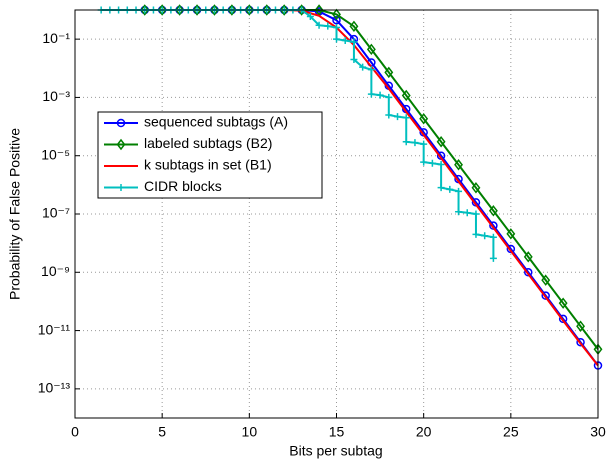 This screenshot has width=610, height=466. I want to click on x-axis-label: Bits per subtag, so click(335, 451).